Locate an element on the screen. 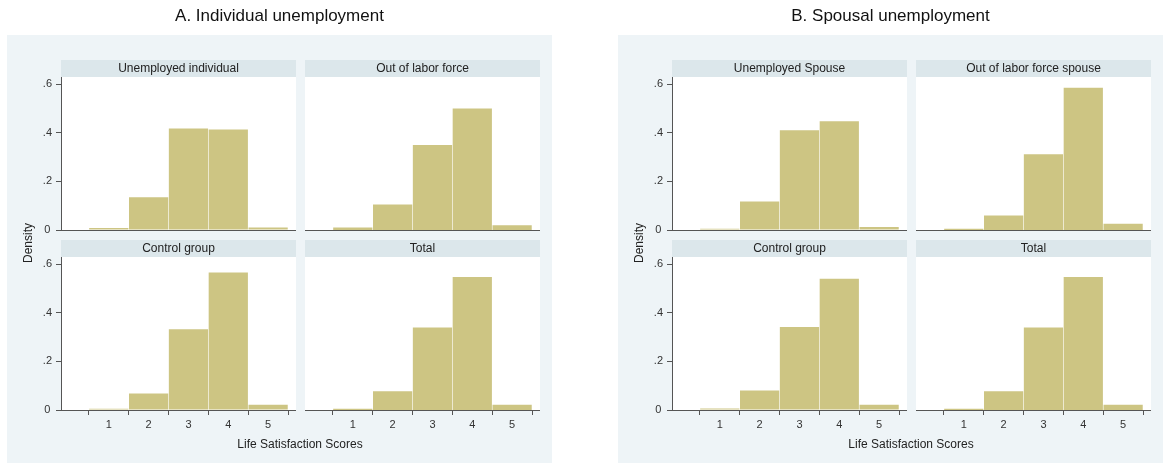 Image resolution: width=1163 pixels, height=468 pixels. chart-title: Out of labor force spouse is located at coordinates (1033, 68).